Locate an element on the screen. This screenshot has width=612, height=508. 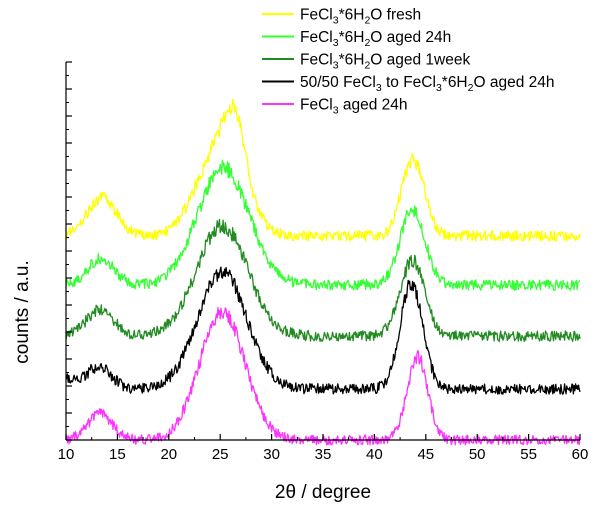
x-ticks: 10 15 20 25 30 35 40 45 50 55 60 is located at coordinates (323, 448).